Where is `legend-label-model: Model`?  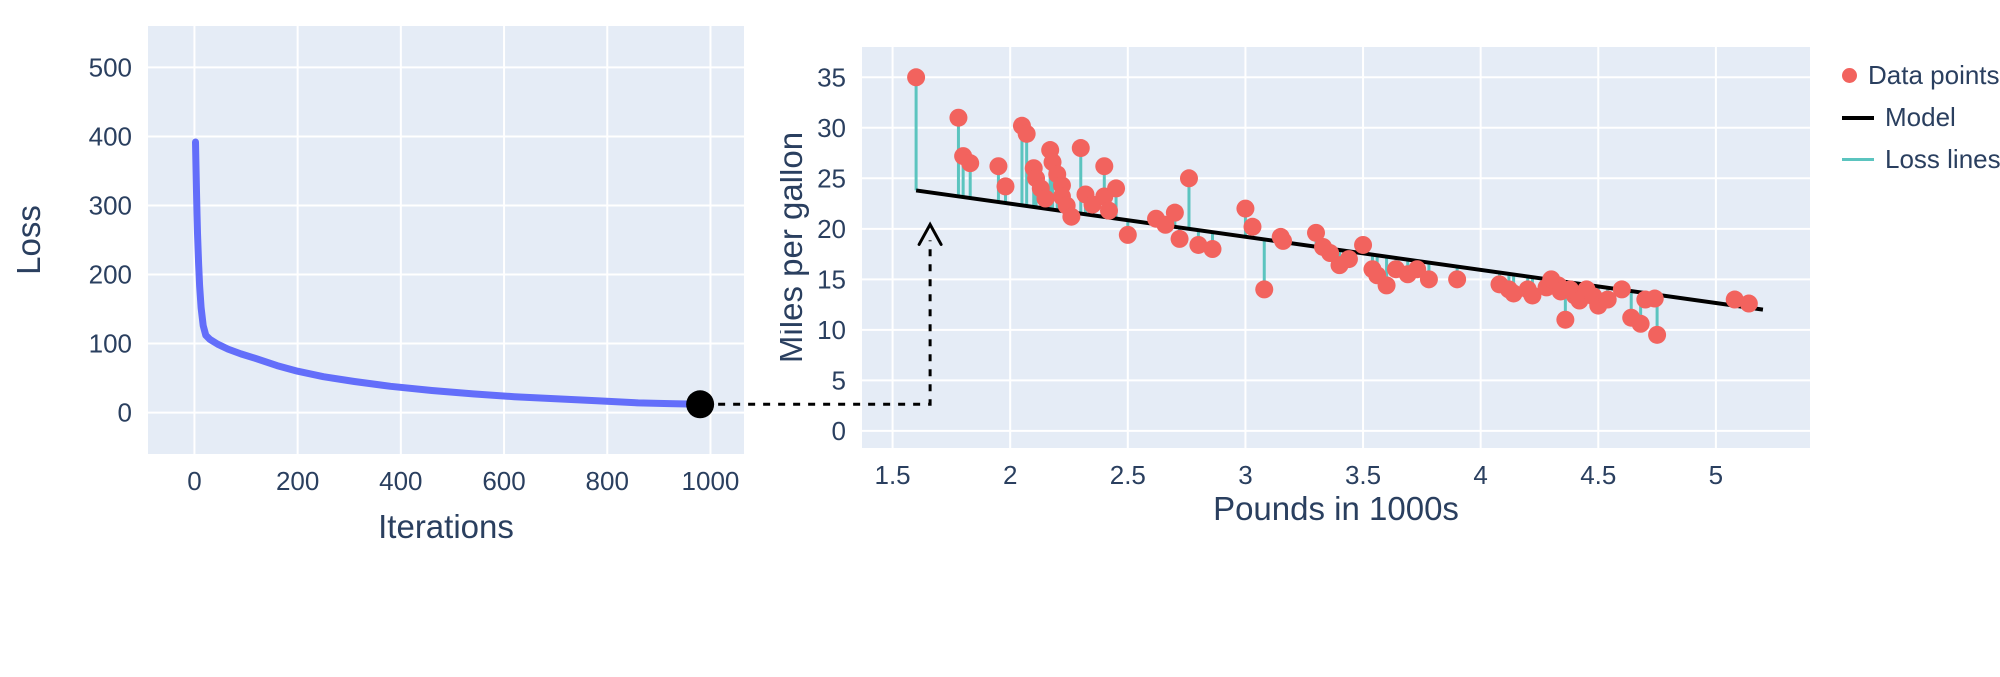 legend-label-model: Model is located at coordinates (1920, 117).